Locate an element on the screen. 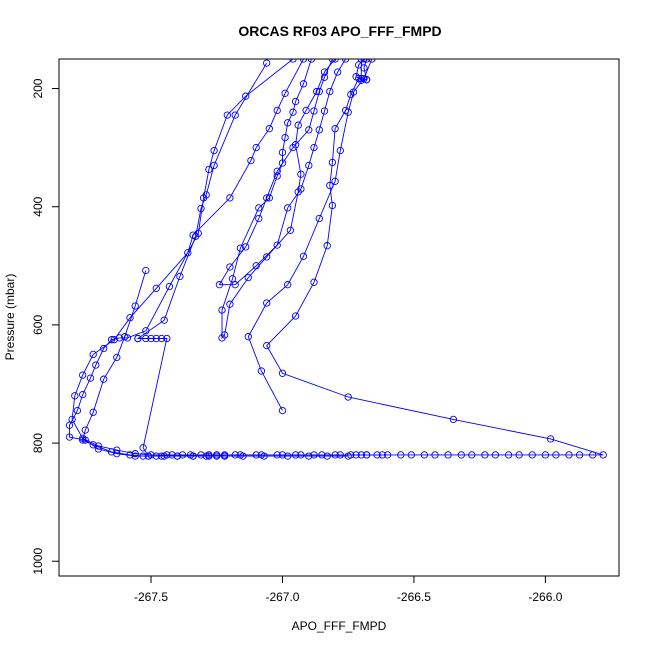 This screenshot has width=650, height=650. y-axis: 200 400 600 800 1000 is located at coordinates (45, 326).